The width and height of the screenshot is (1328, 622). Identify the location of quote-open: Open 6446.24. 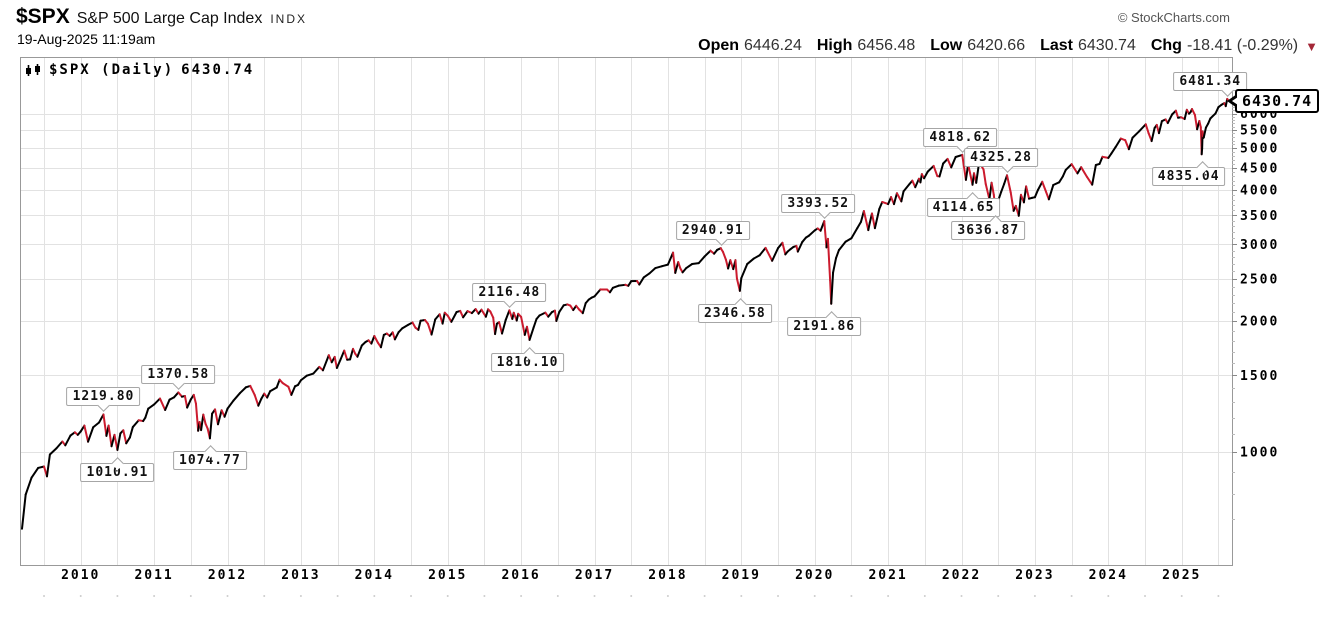
(750, 46).